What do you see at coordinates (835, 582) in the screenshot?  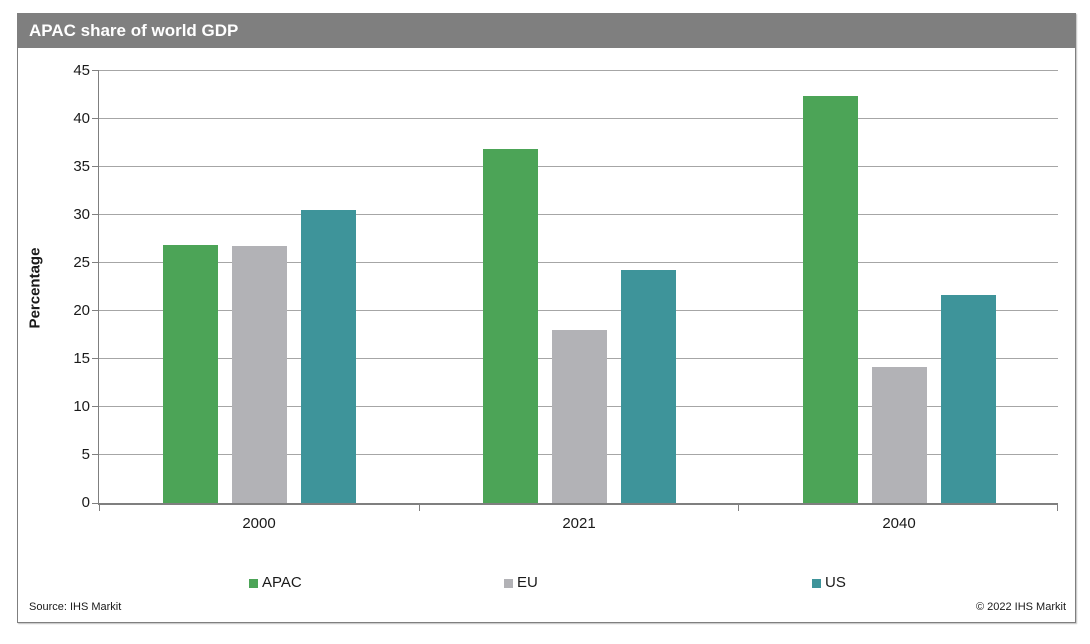 I see `legend-label-us: US` at bounding box center [835, 582].